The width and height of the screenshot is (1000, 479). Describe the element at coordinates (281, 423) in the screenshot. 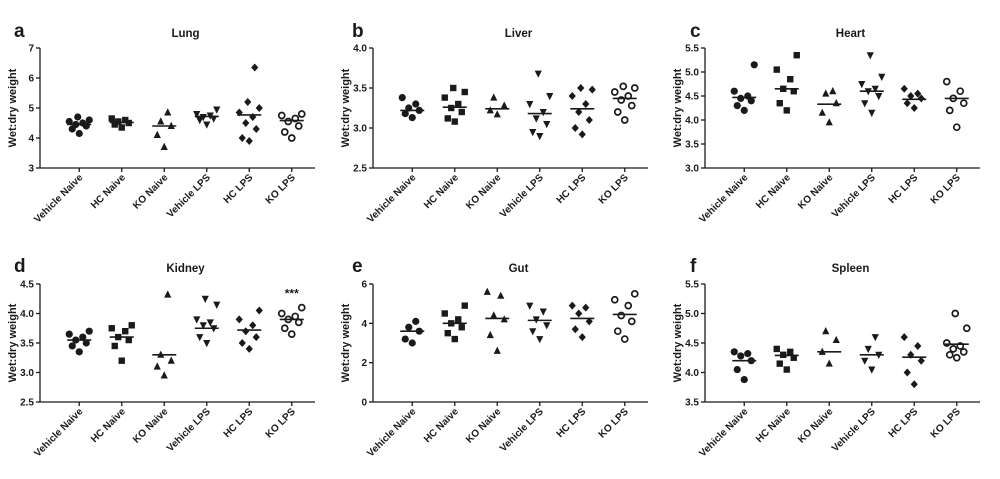

I see `x-tick-label: KO LPS` at that location.